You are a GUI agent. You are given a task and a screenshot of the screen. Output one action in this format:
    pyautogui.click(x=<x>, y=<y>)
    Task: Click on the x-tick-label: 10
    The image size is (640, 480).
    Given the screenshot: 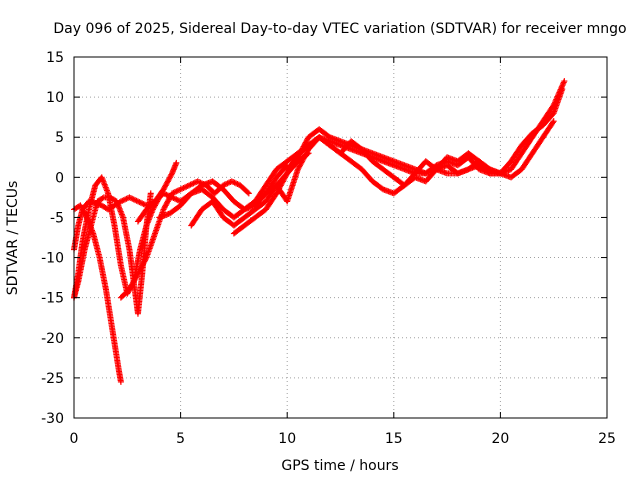 What is the action you would take?
    pyautogui.click(x=287, y=439)
    